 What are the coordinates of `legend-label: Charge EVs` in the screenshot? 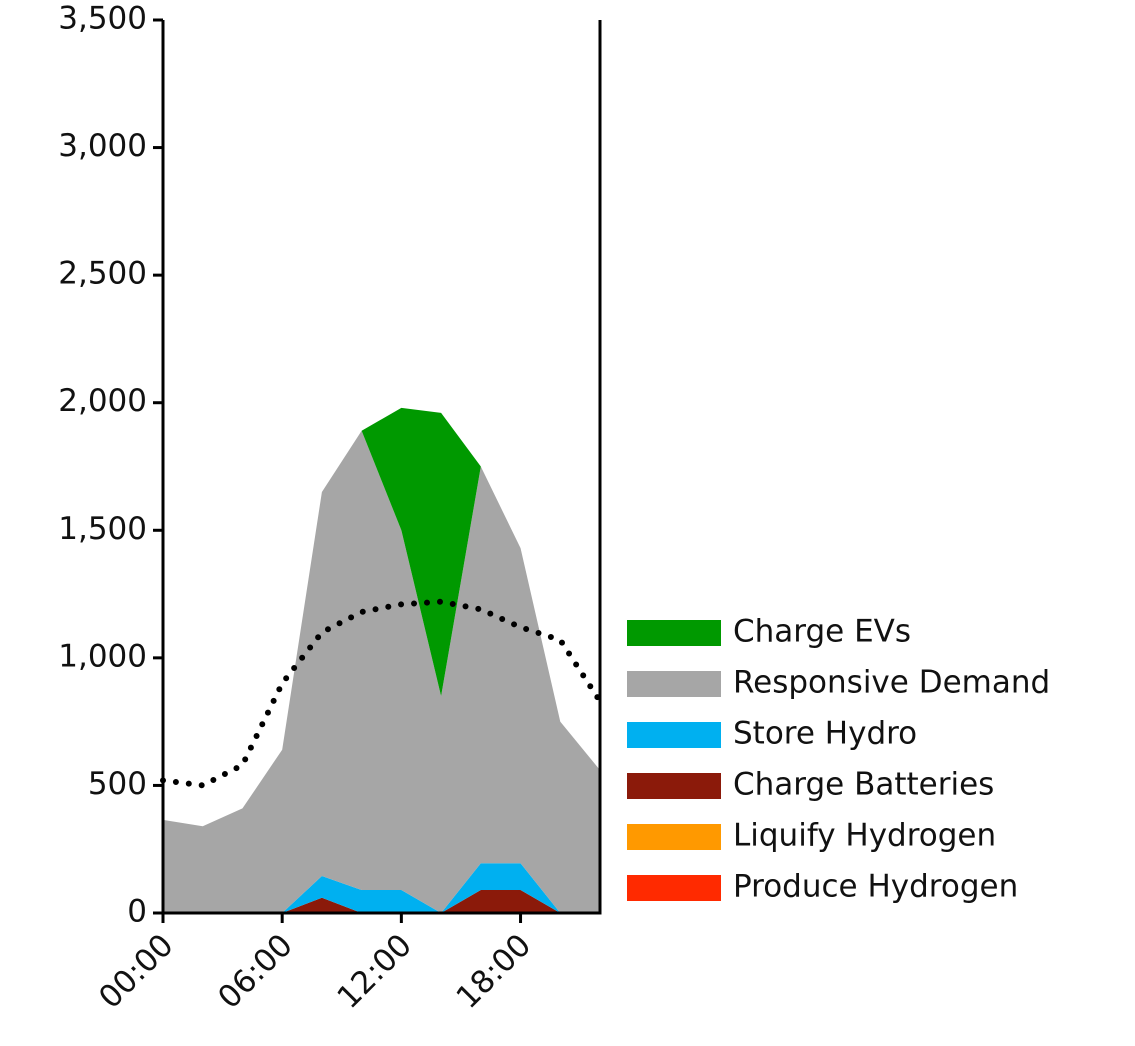 It's located at (822, 632).